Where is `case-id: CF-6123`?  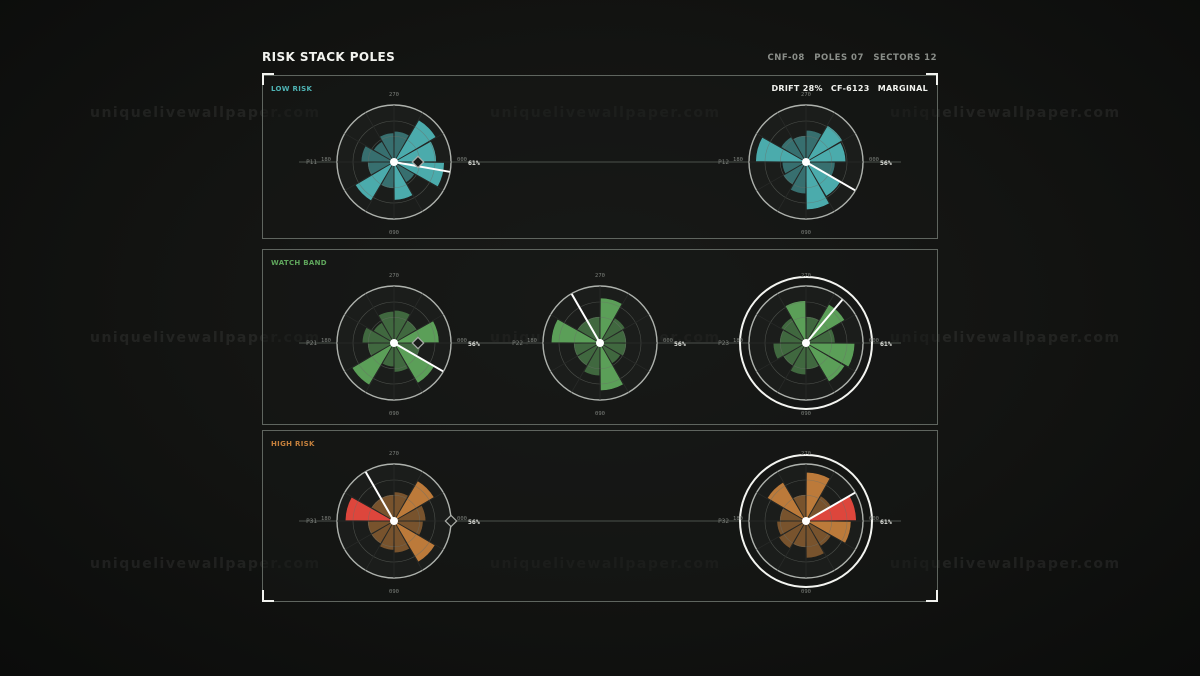 case-id: CF-6123 is located at coordinates (850, 88).